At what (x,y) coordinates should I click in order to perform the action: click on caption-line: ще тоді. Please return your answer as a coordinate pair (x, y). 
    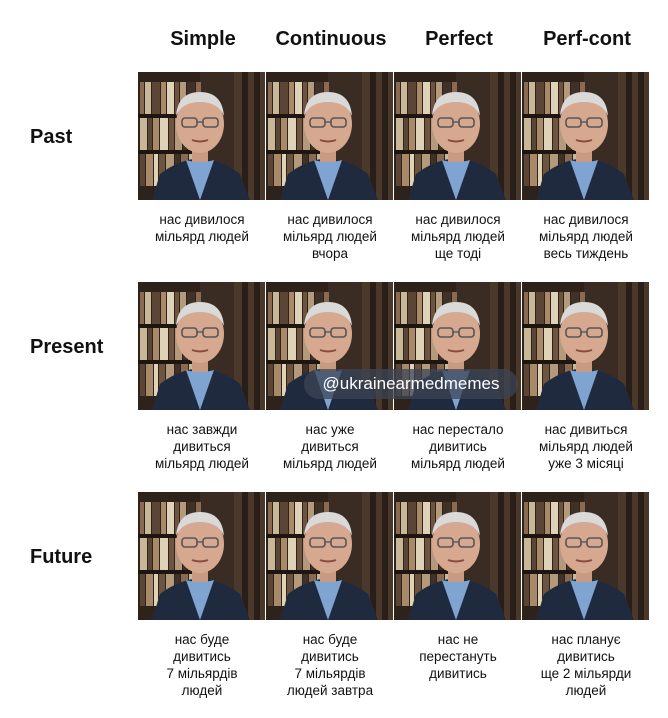
    Looking at the image, I should click on (458, 253).